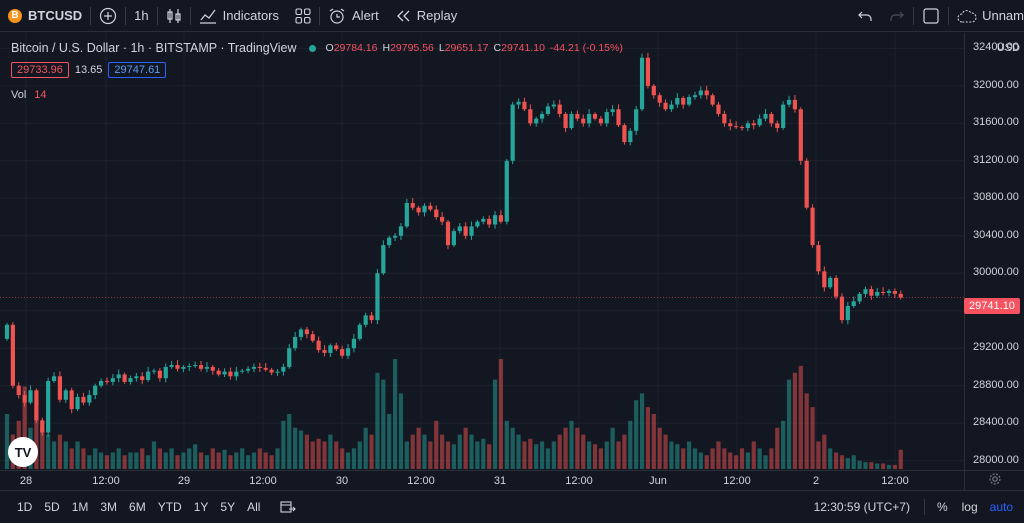 Image resolution: width=1024 pixels, height=523 pixels. Describe the element at coordinates (861, 507) in the screenshot. I see `clock-timezone: 12:30:59 (UTC+7)` at that location.